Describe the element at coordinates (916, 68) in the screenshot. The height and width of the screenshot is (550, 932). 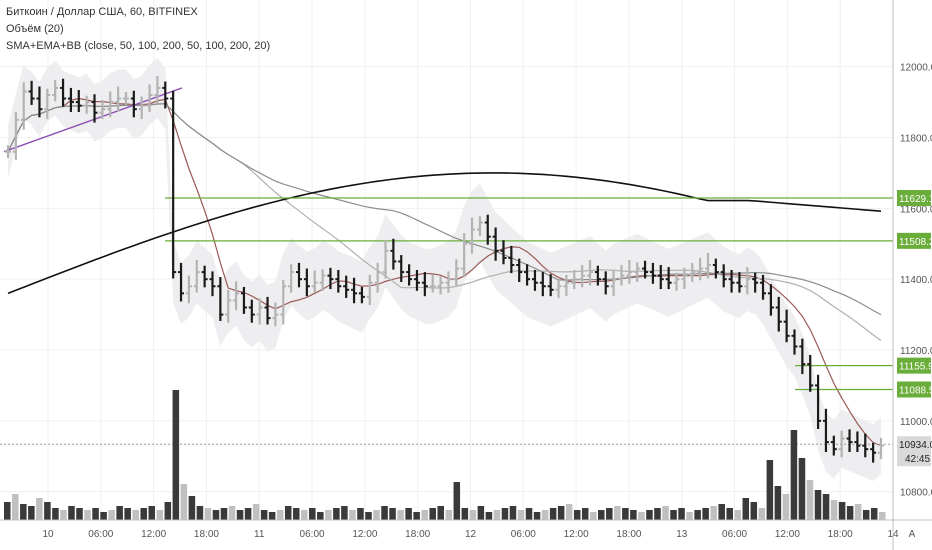
I see `y-tick-label: 12000.0` at that location.